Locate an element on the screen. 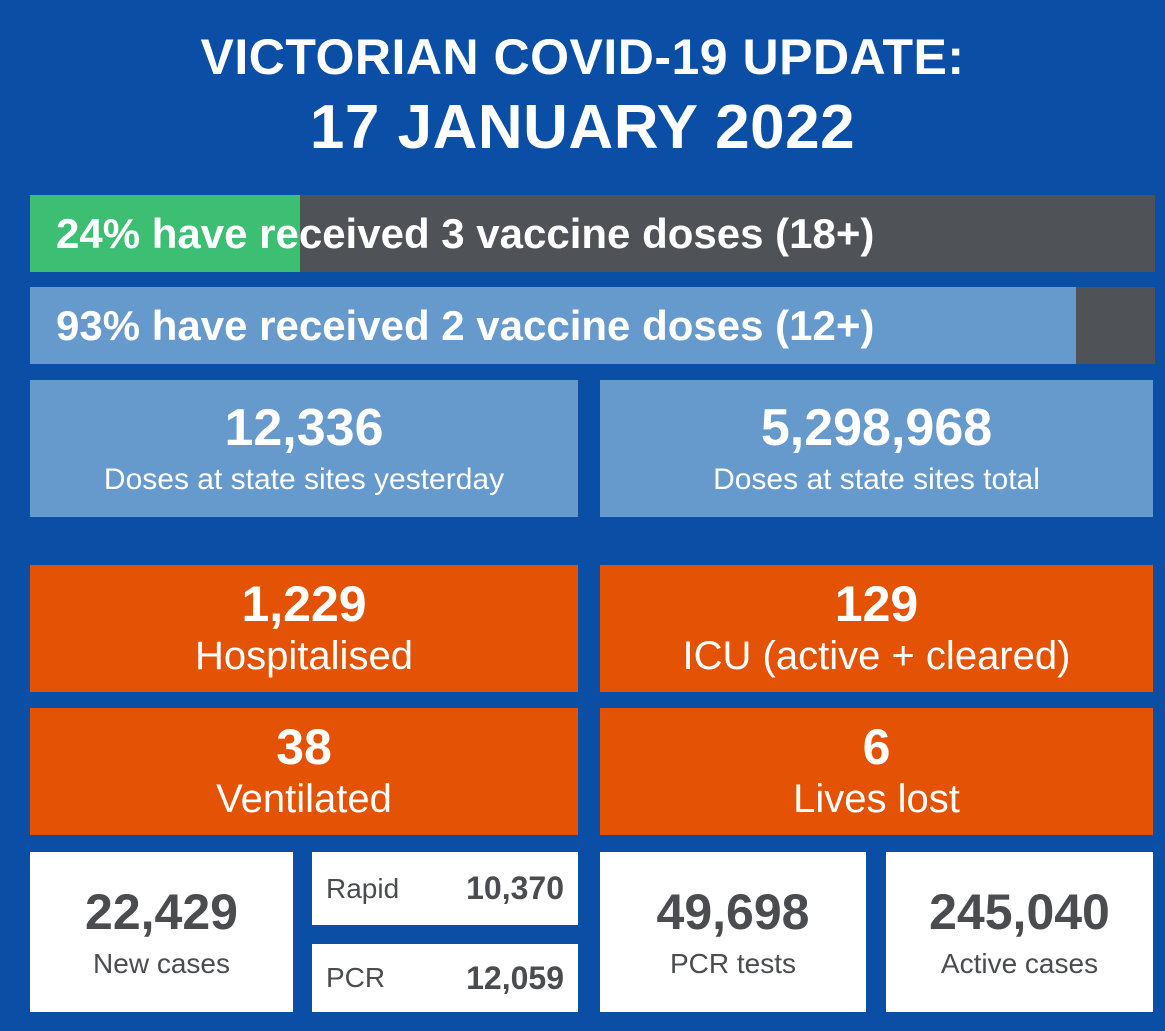  pcr-value: 12,059 is located at coordinates (515, 977).